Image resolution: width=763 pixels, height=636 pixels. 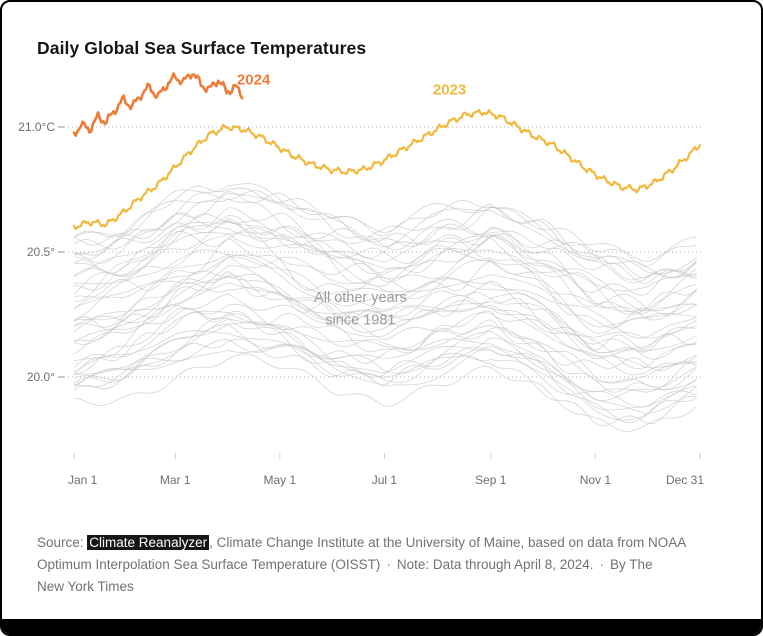 What do you see at coordinates (495, 564) in the screenshot?
I see `data-note: Note: Data through April 8, 2024.` at bounding box center [495, 564].